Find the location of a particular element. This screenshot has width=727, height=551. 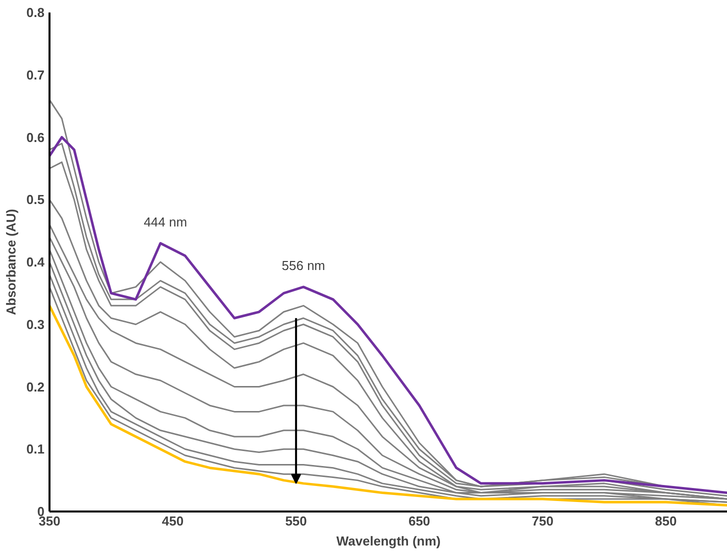

x-tick-label: 650 is located at coordinates (419, 521).